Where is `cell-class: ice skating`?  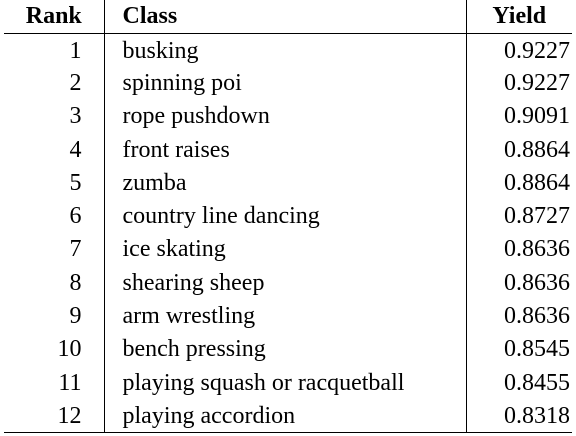 cell-class: ice skating is located at coordinates (285, 249).